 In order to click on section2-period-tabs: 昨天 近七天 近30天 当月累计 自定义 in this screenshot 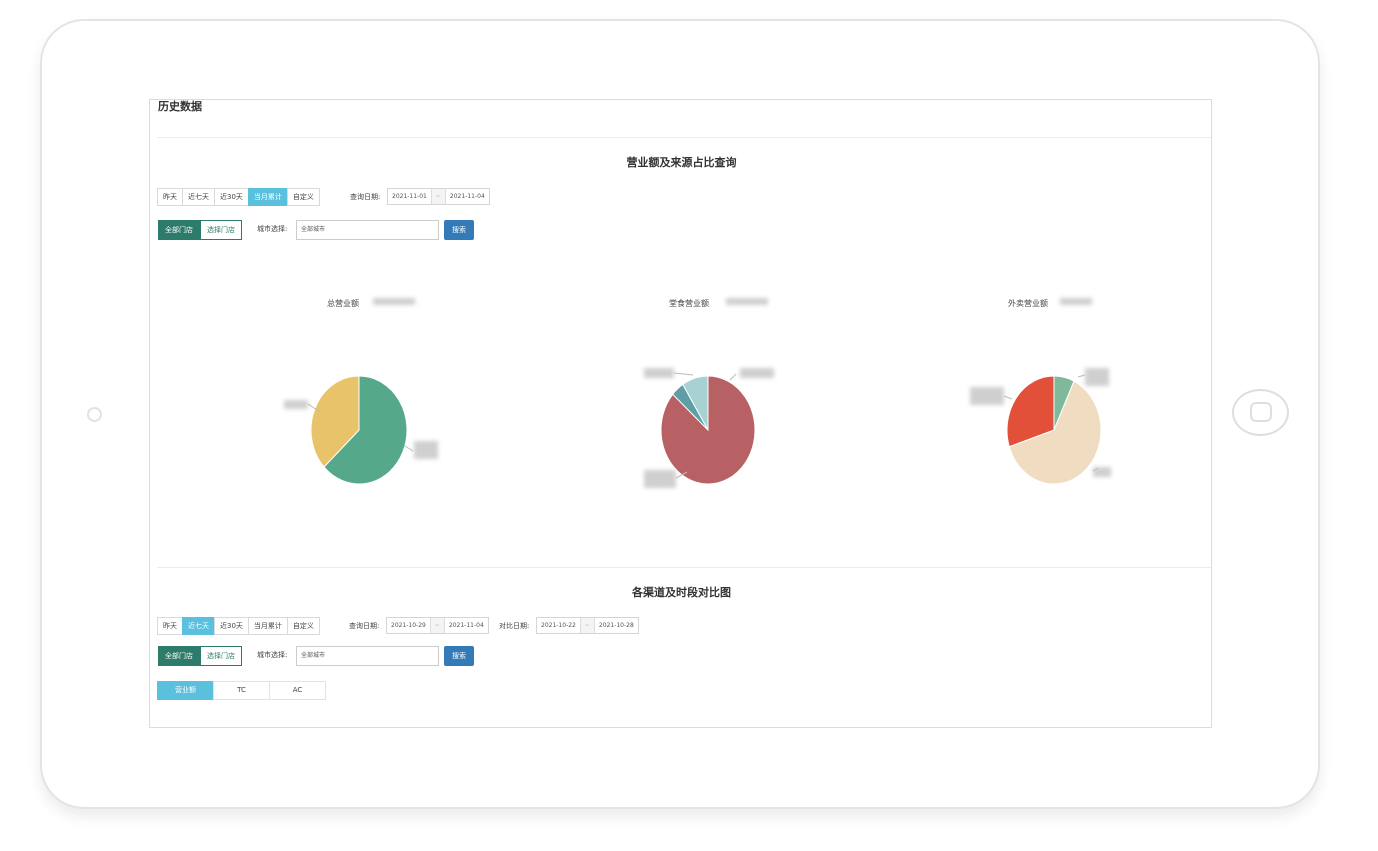, I will do `click(238, 626)`.